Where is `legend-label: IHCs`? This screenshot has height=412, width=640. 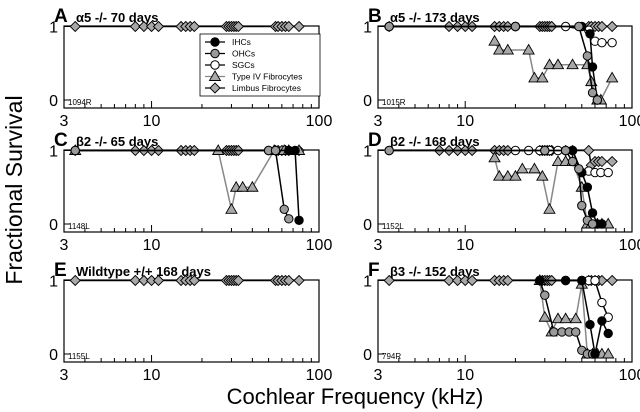
legend-label: IHCs is located at coordinates (241, 42).